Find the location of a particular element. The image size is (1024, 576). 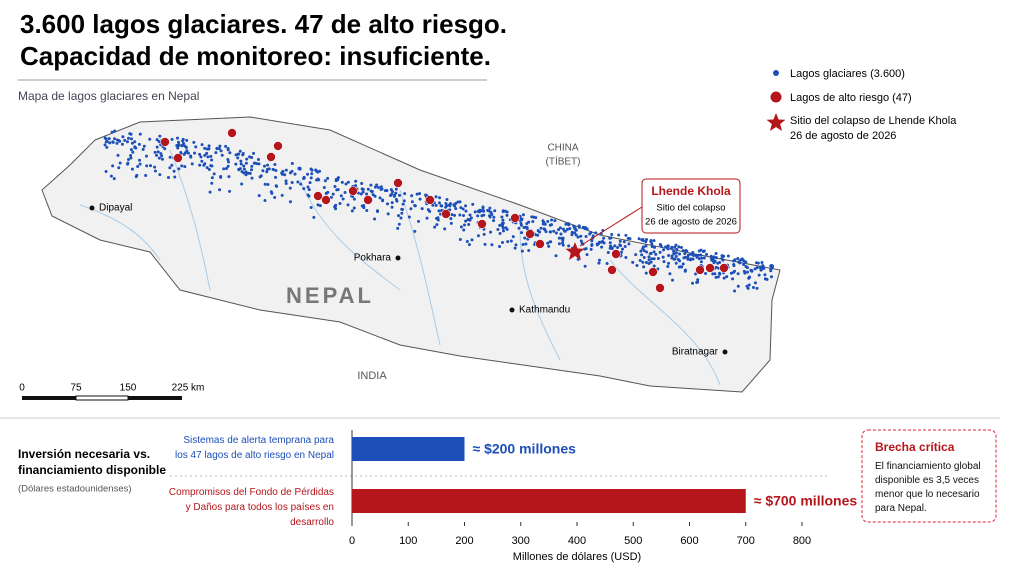

x-tick-label: 100 is located at coordinates (408, 541).